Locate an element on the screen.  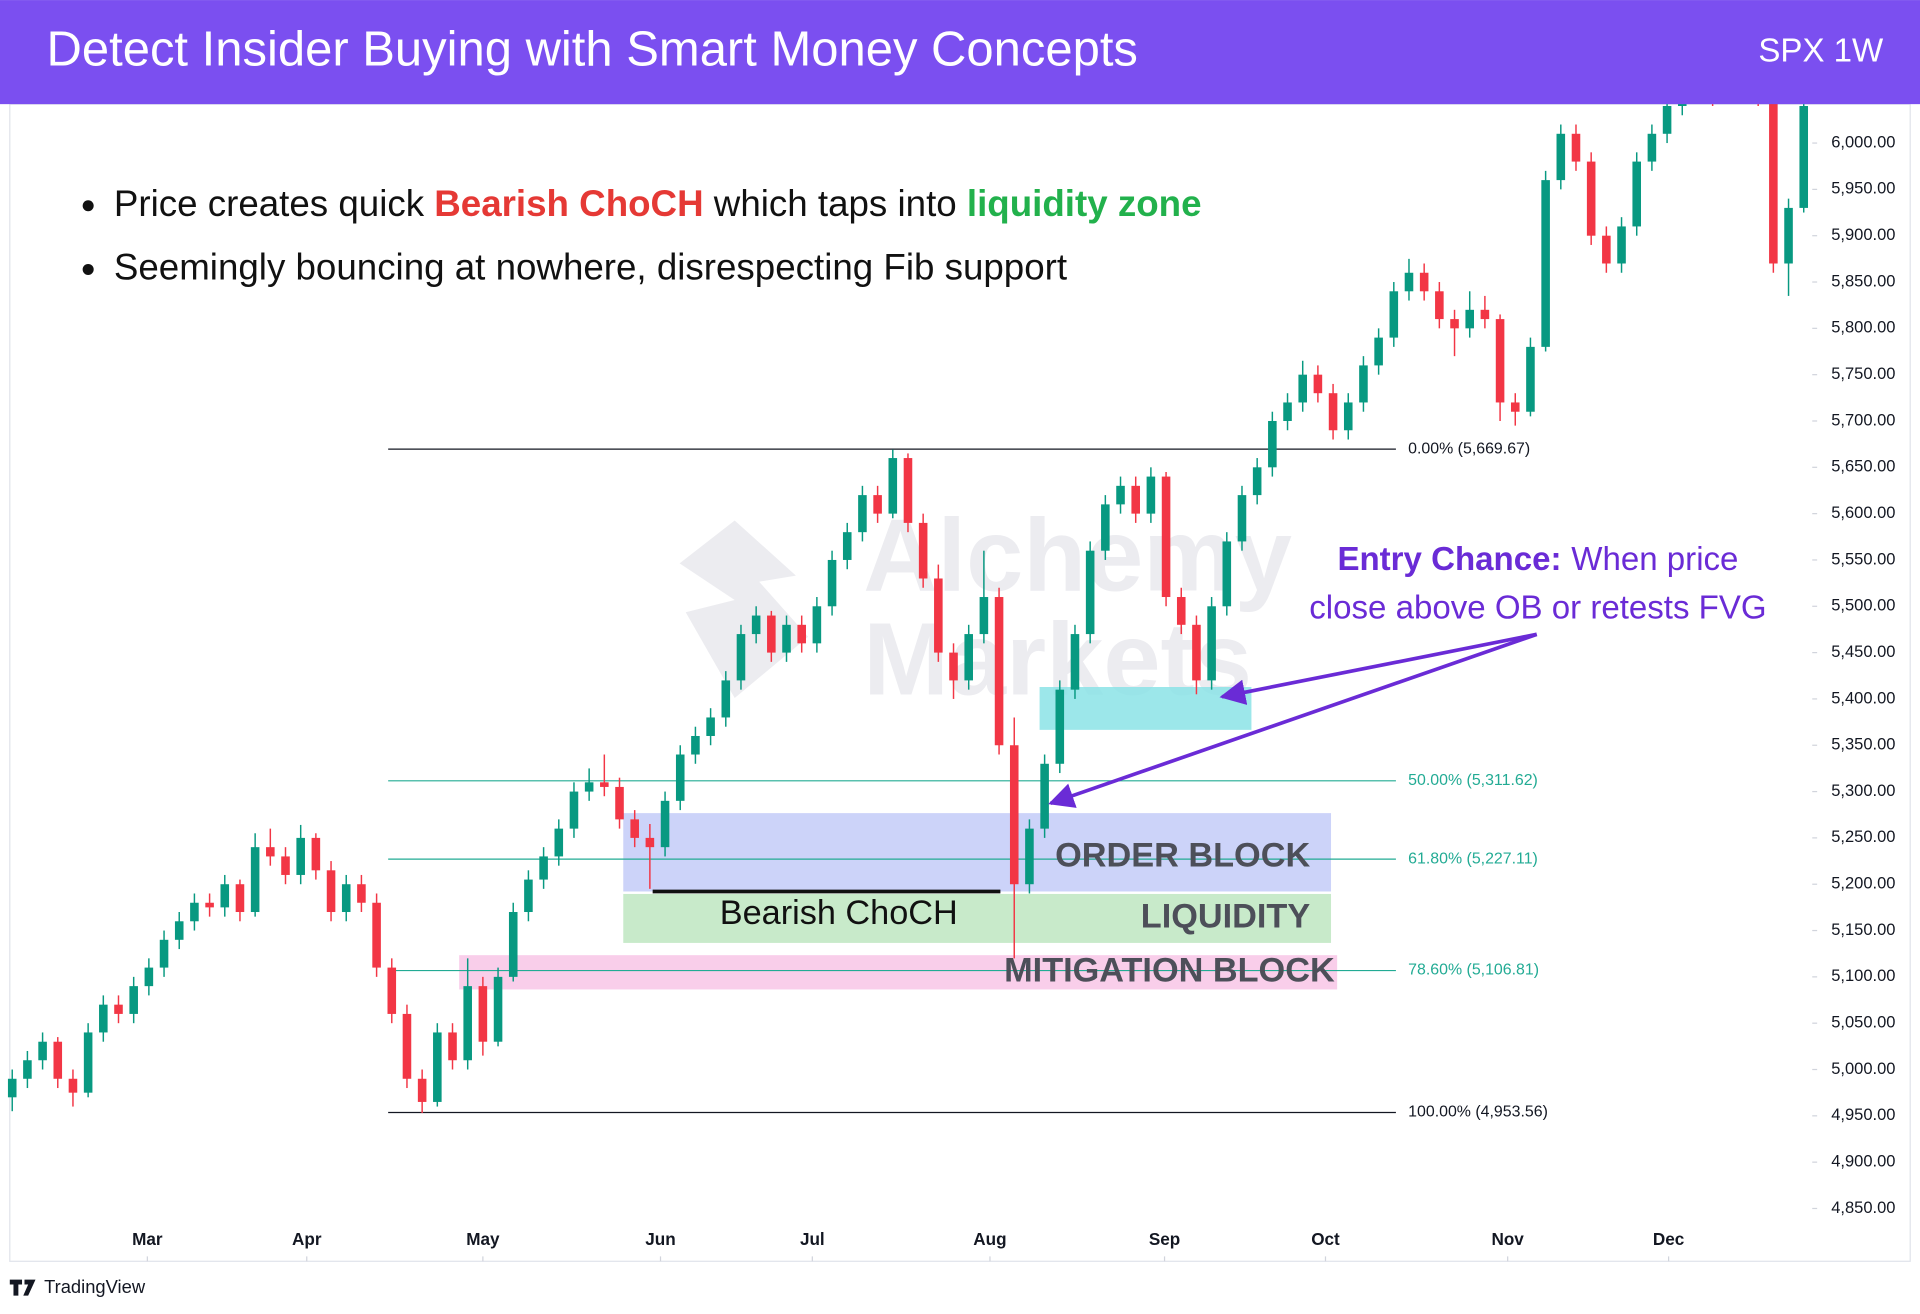
y-tick-label: 5,450.00 is located at coordinates (1863, 651).